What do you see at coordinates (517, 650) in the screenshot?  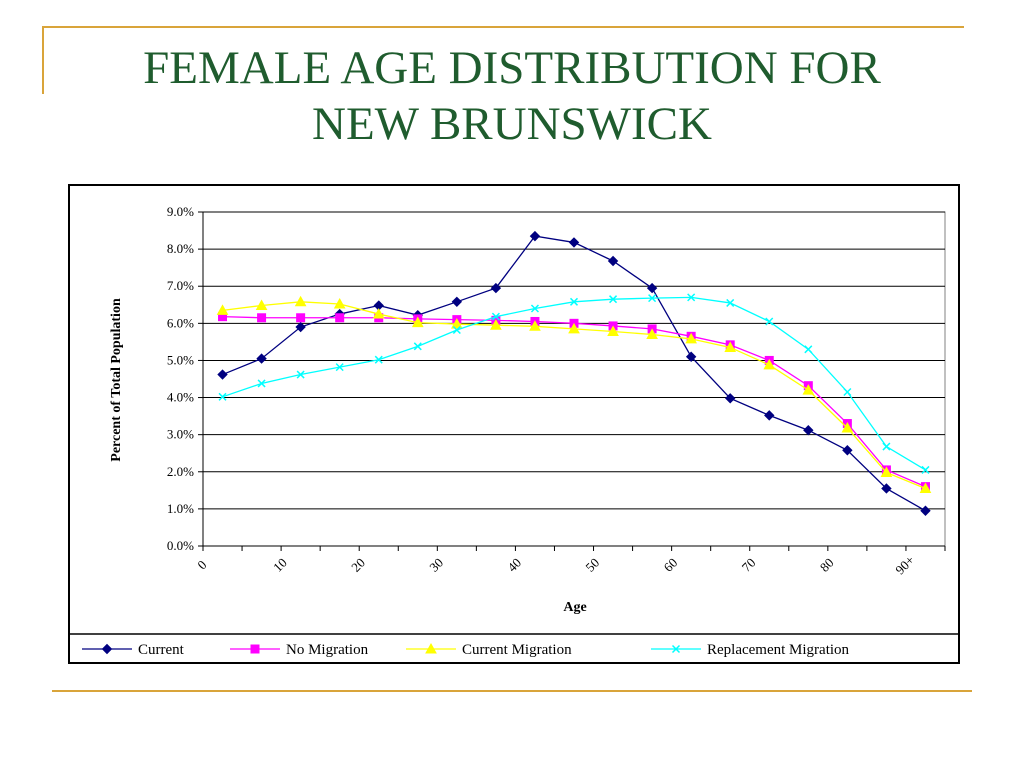 I see `legend-label: Current Migration` at bounding box center [517, 650].